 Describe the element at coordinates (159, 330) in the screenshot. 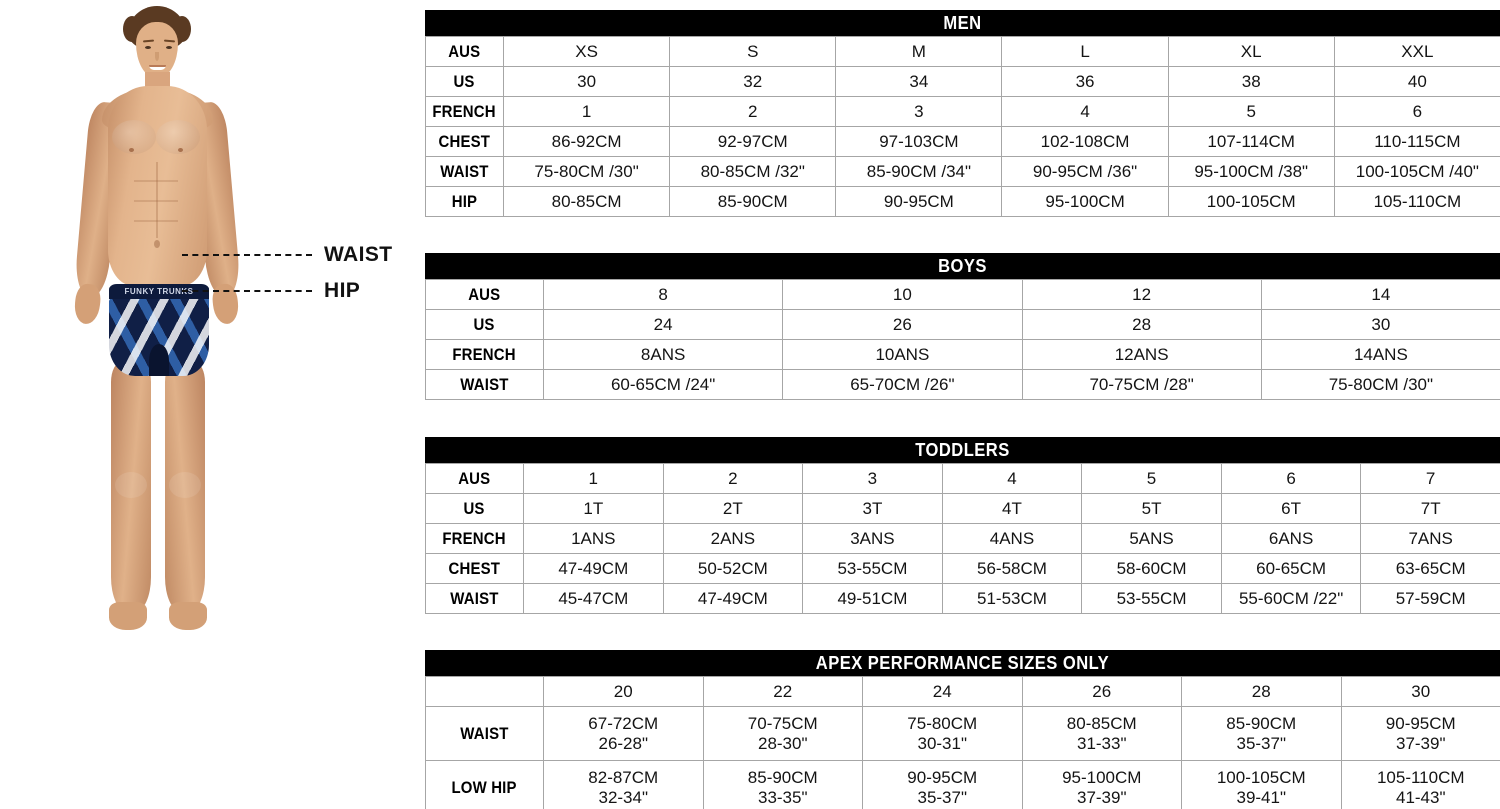

I see `swim-trunks-garment: FUNKY TRUNKS` at that location.